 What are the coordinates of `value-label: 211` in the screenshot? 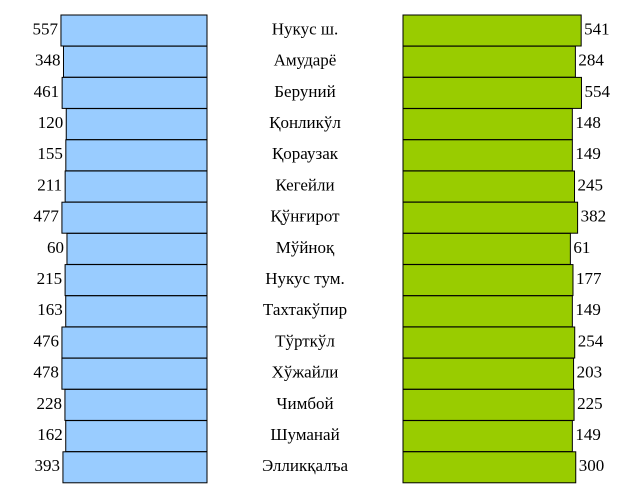 It's located at (49, 184).